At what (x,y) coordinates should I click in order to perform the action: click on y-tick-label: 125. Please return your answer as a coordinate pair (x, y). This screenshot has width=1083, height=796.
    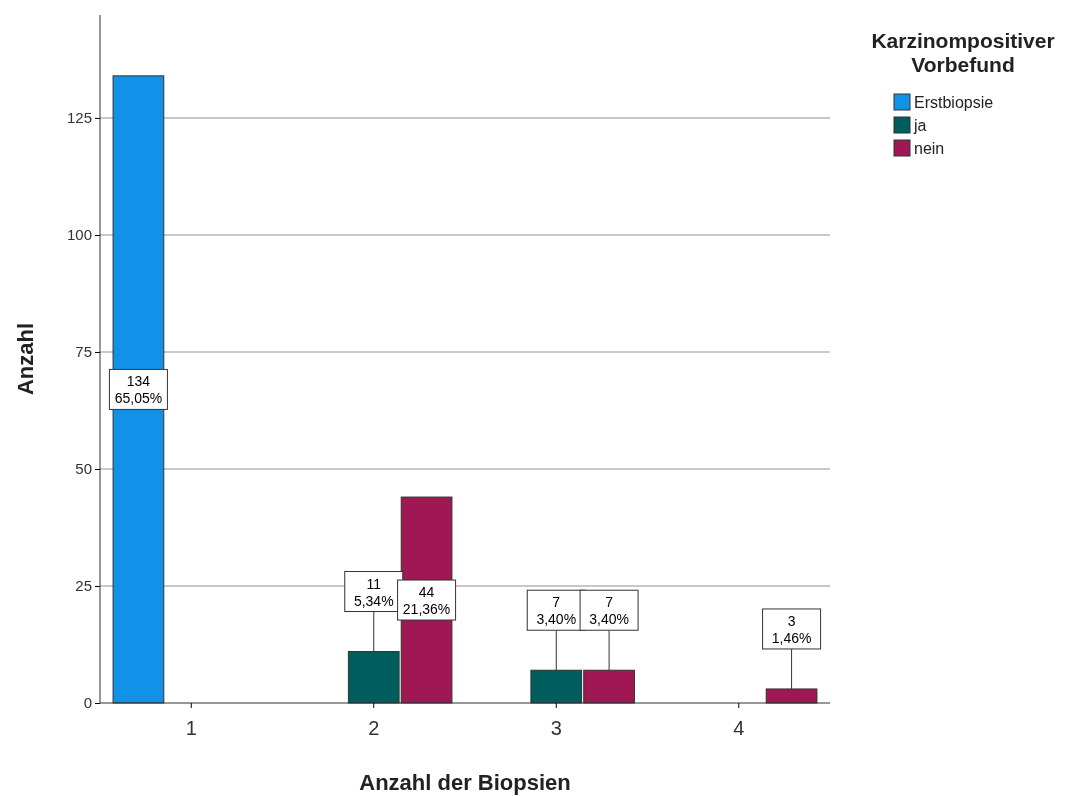
    Looking at the image, I should click on (79, 118).